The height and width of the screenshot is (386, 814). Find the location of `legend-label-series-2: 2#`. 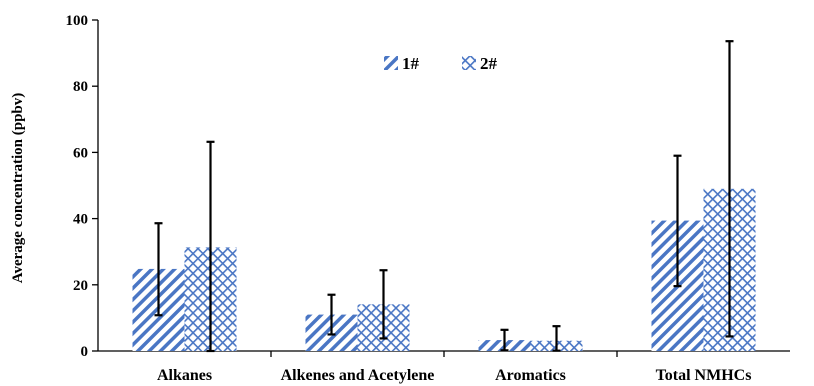

legend-label-series-2: 2# is located at coordinates (489, 63).